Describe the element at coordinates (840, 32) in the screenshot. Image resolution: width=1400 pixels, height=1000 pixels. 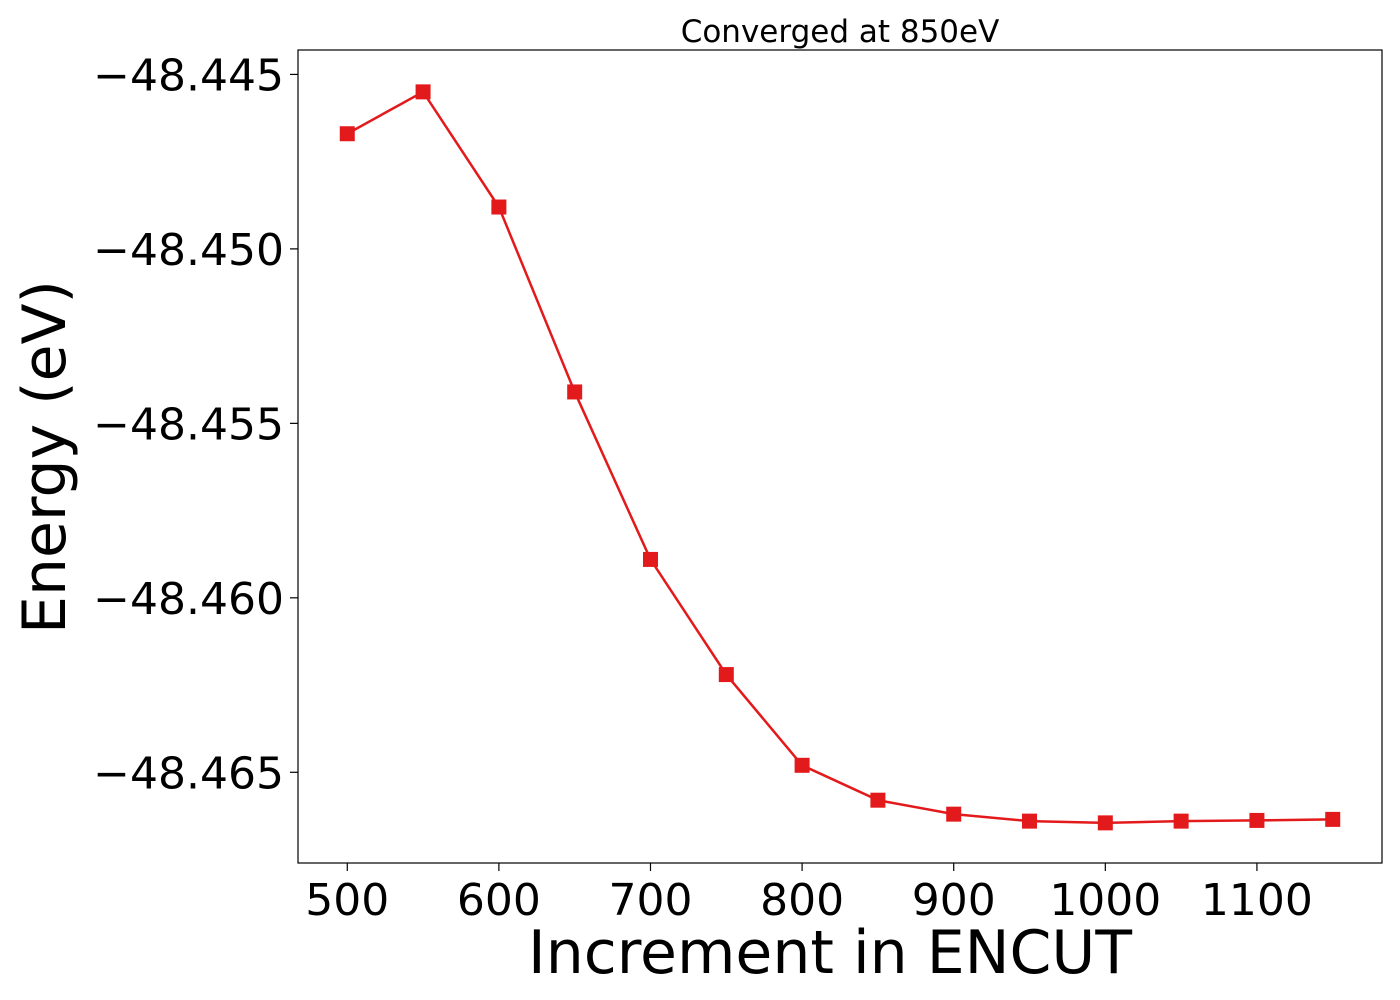
I see `chart-title: Converged at 850eV` at that location.